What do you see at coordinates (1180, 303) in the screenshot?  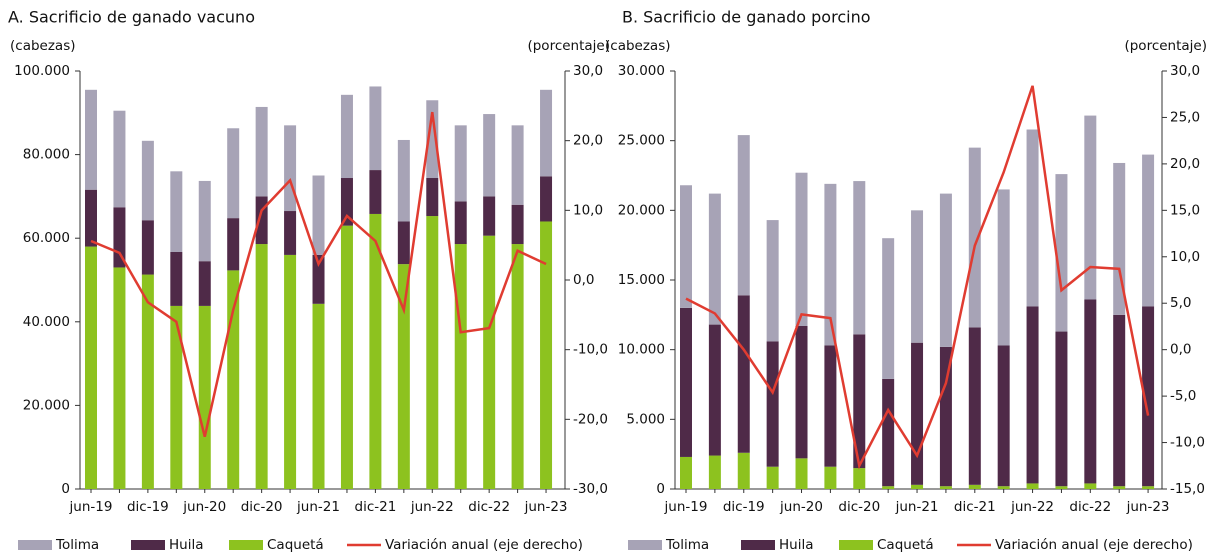 I see `y2-tick-label: 5,0` at bounding box center [1180, 303].